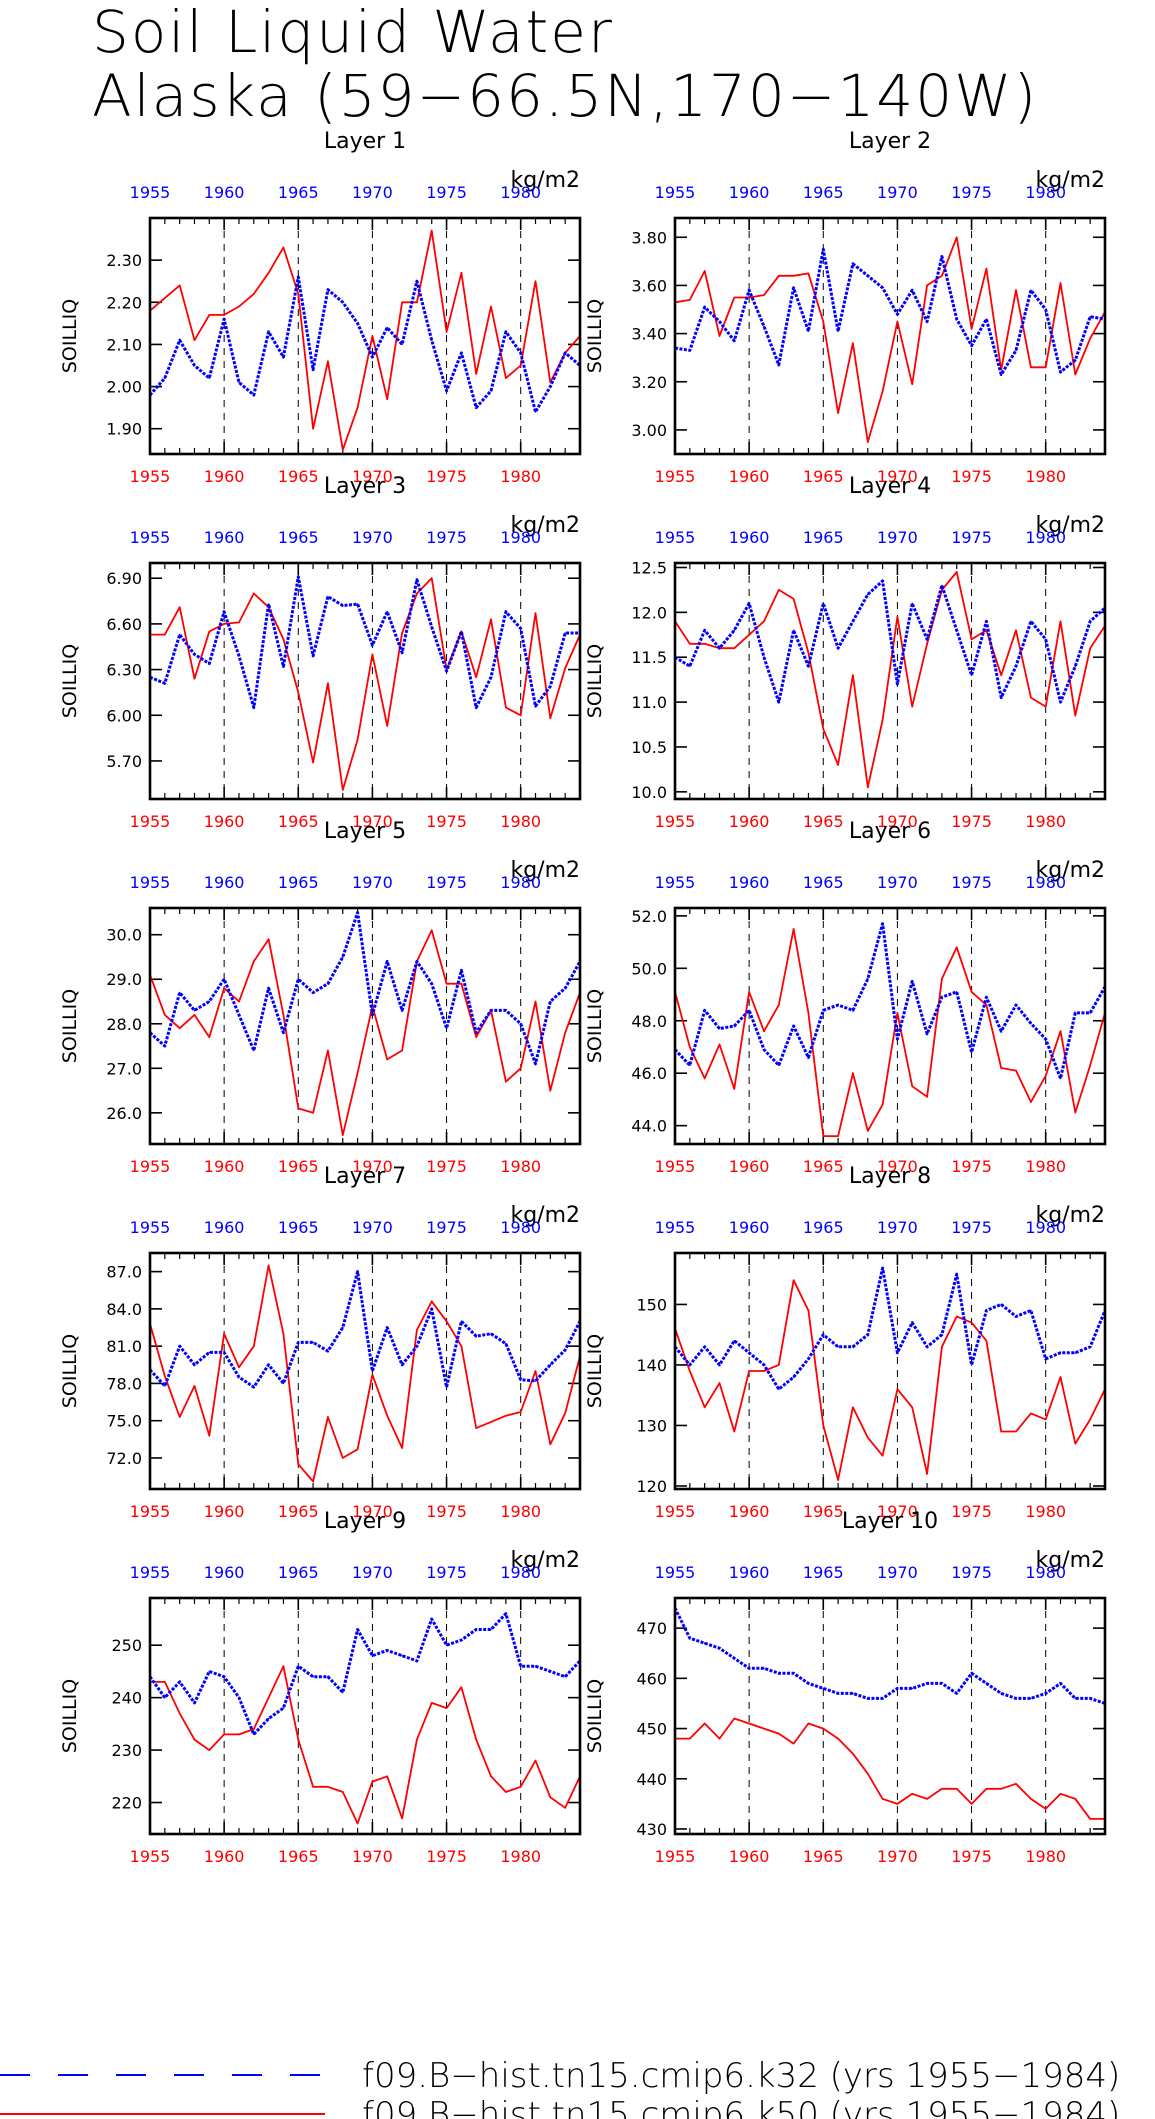 This screenshot has height=2119, width=1155. Describe the element at coordinates (889, 1656) in the screenshot. I see `series-line-k32` at that location.